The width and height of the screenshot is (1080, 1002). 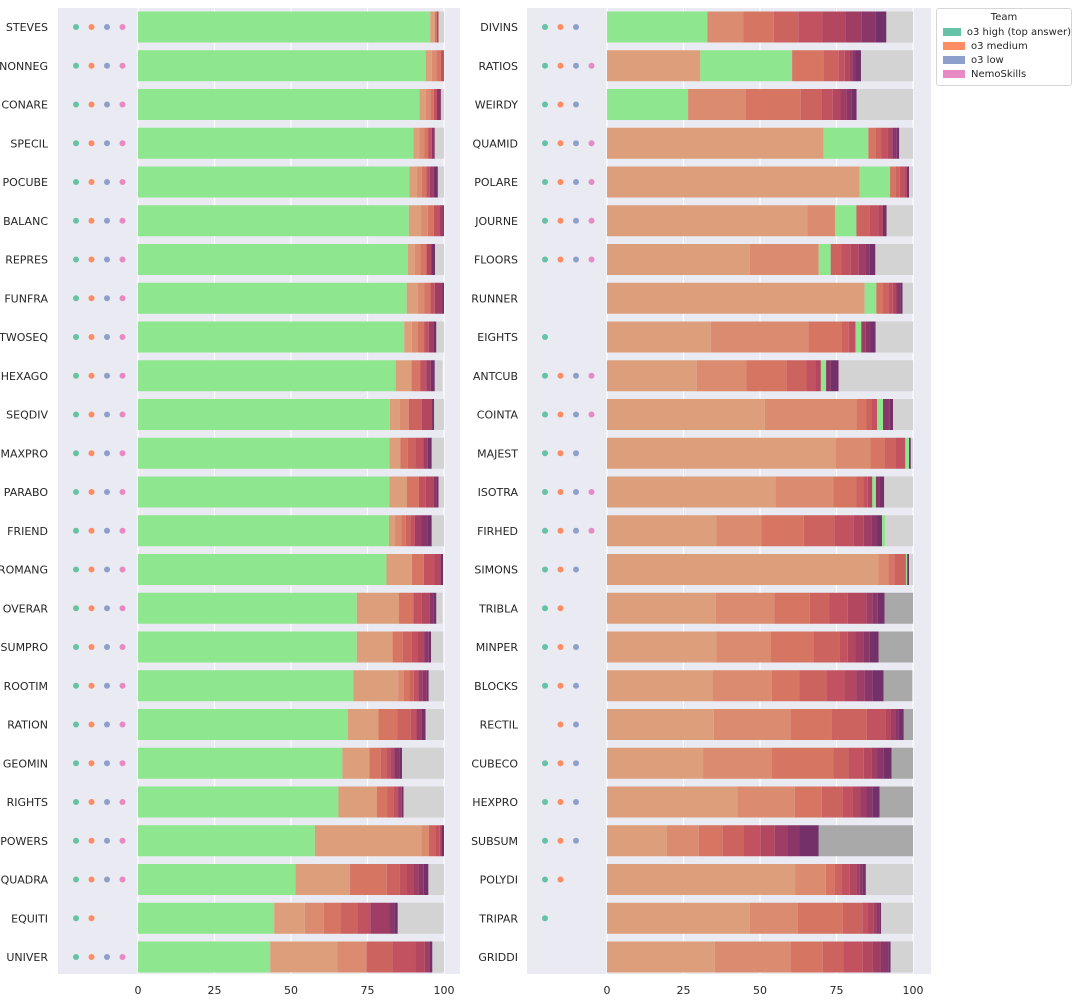 I want to click on row-label: SUMPRO, so click(x=25, y=647).